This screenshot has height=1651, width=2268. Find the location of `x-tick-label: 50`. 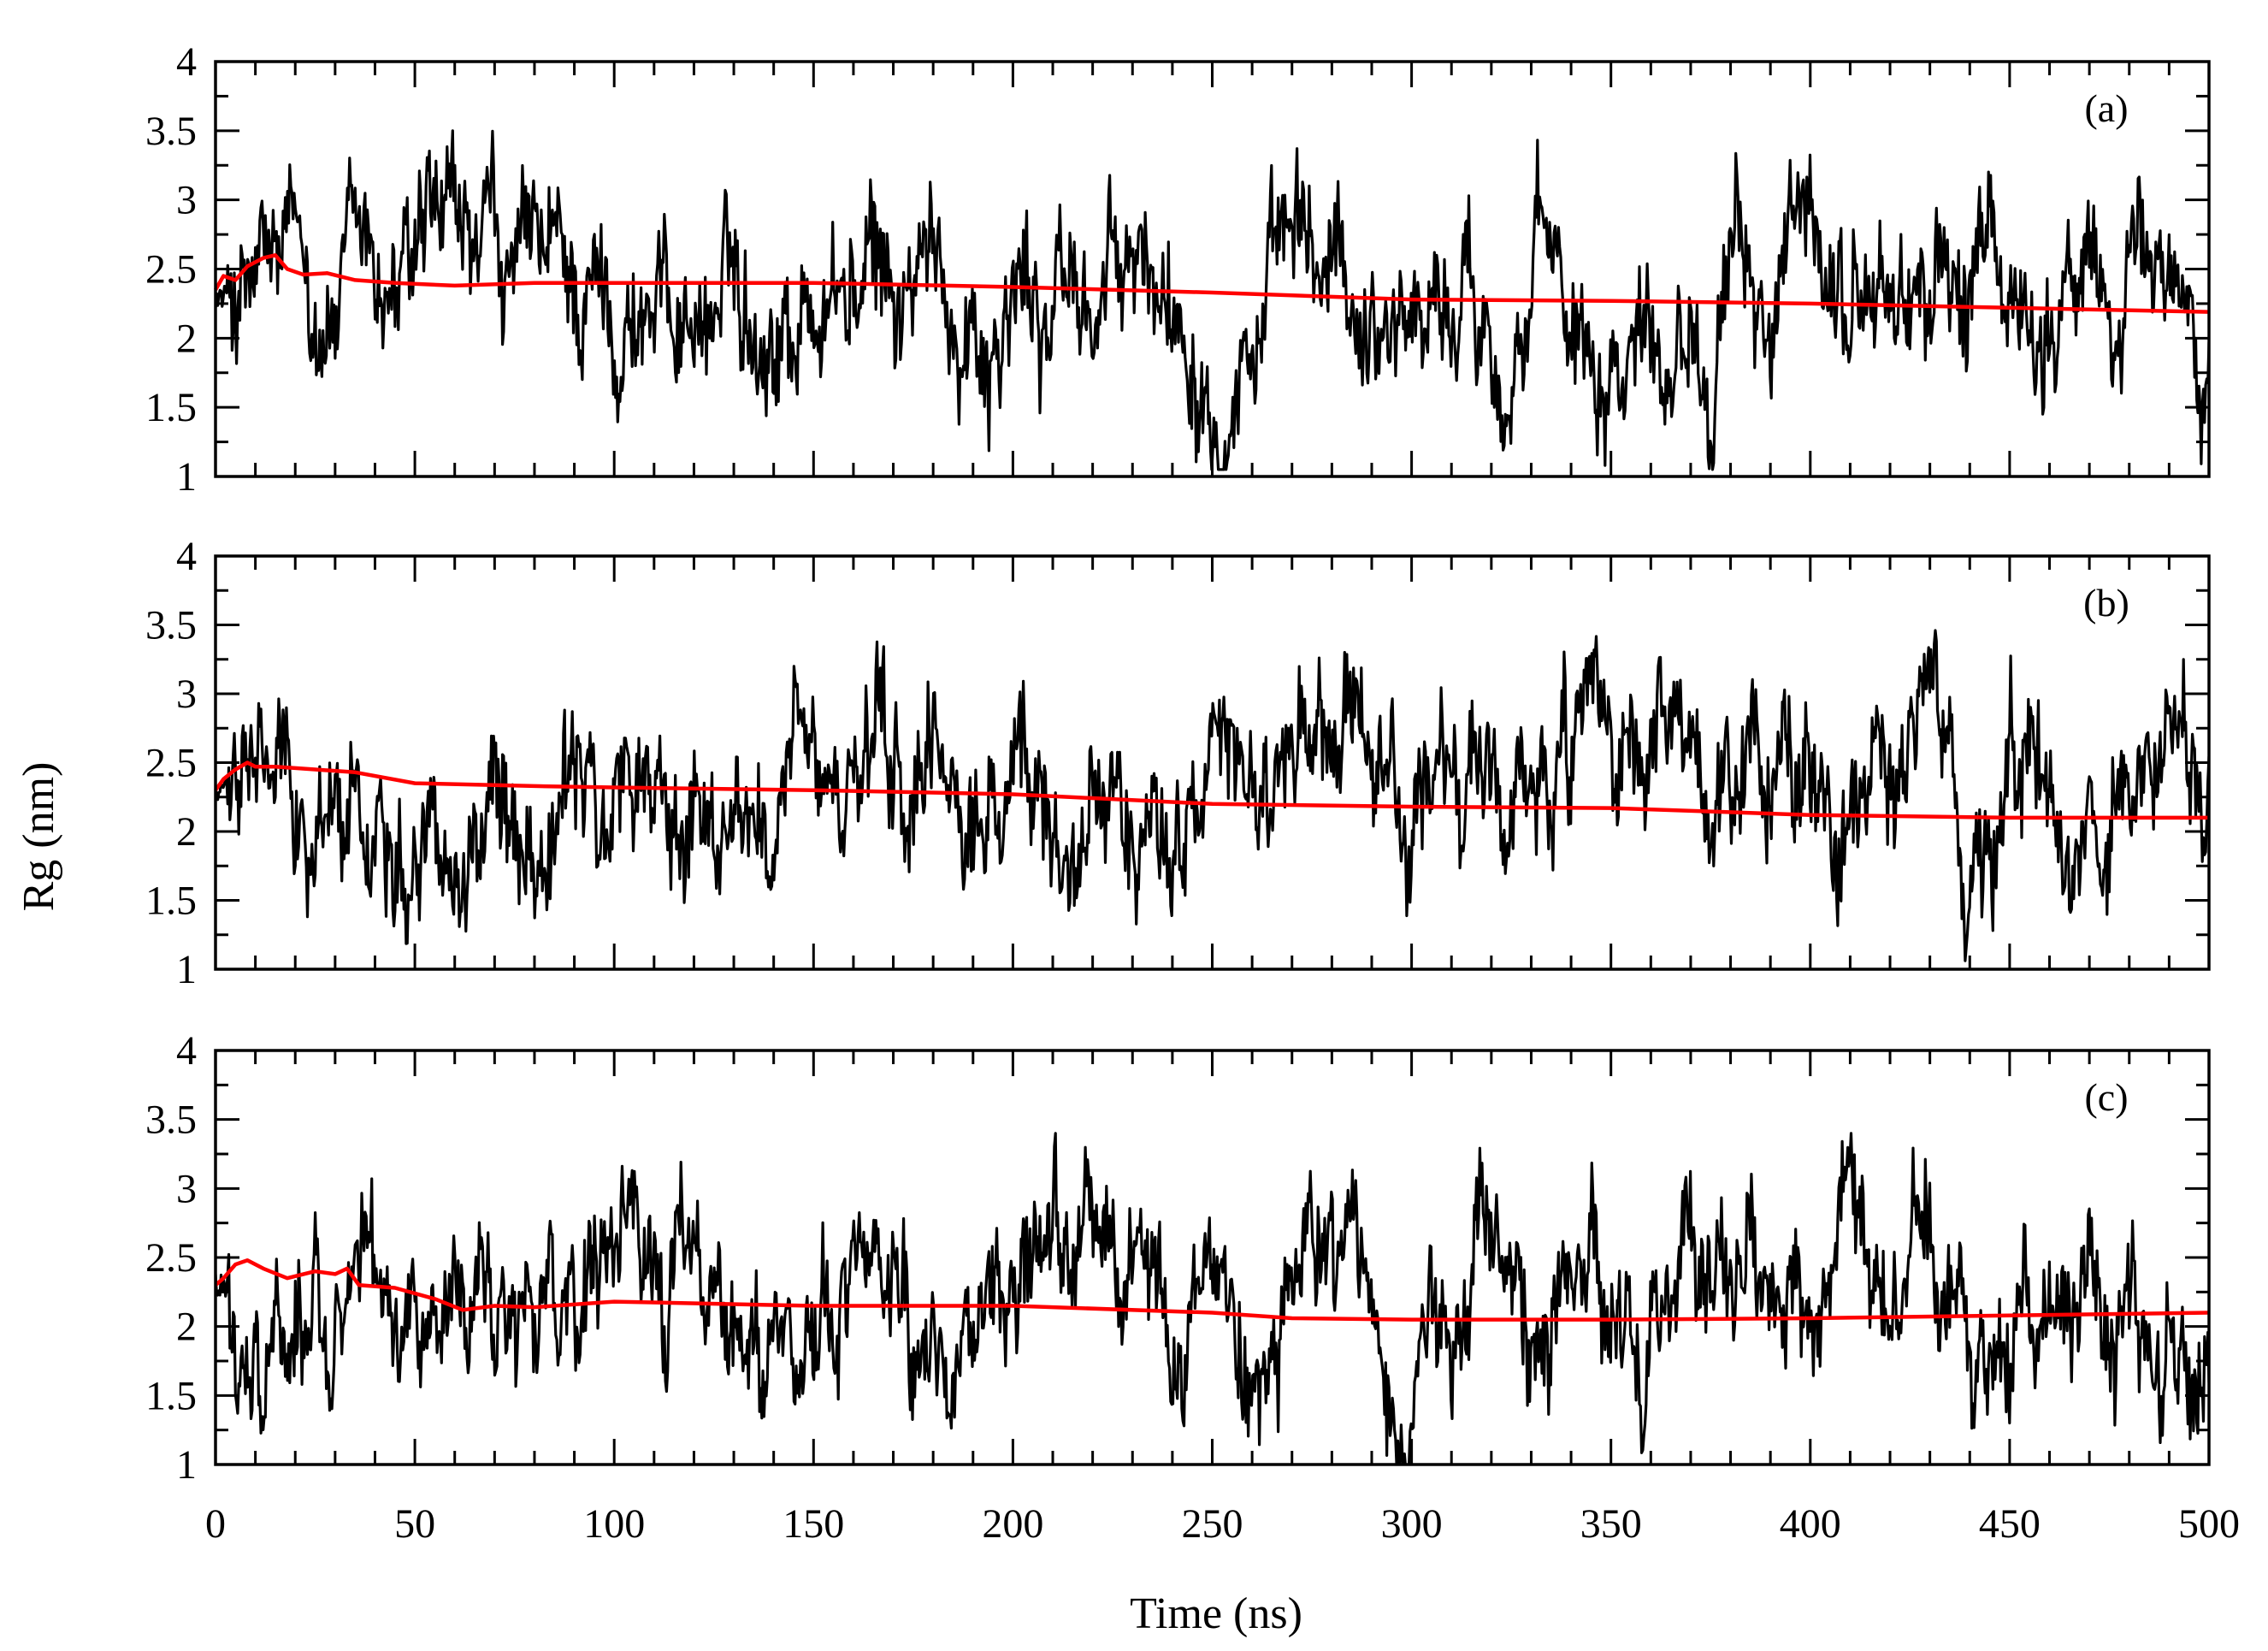

x-tick-label: 50 is located at coordinates (414, 1524).